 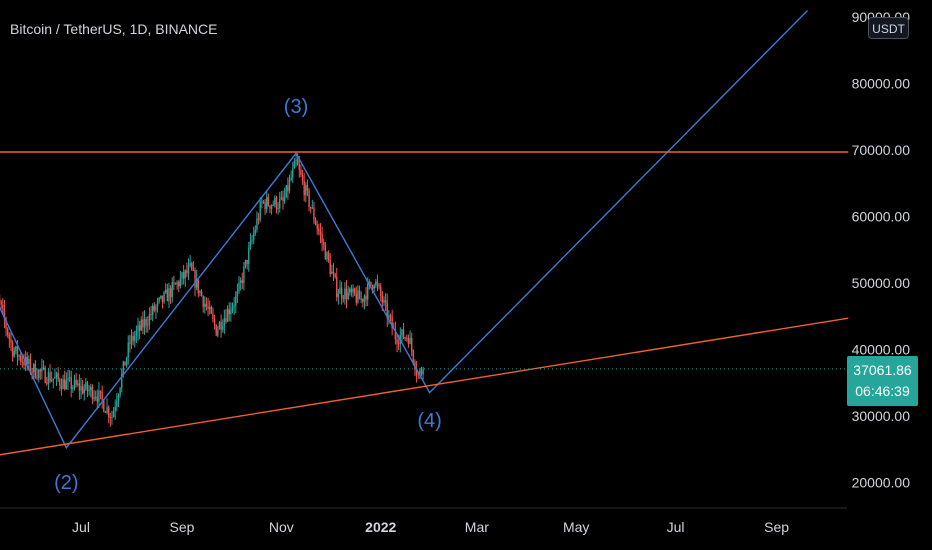 What do you see at coordinates (477, 527) in the screenshot?
I see `time-tick-label: Mar` at bounding box center [477, 527].